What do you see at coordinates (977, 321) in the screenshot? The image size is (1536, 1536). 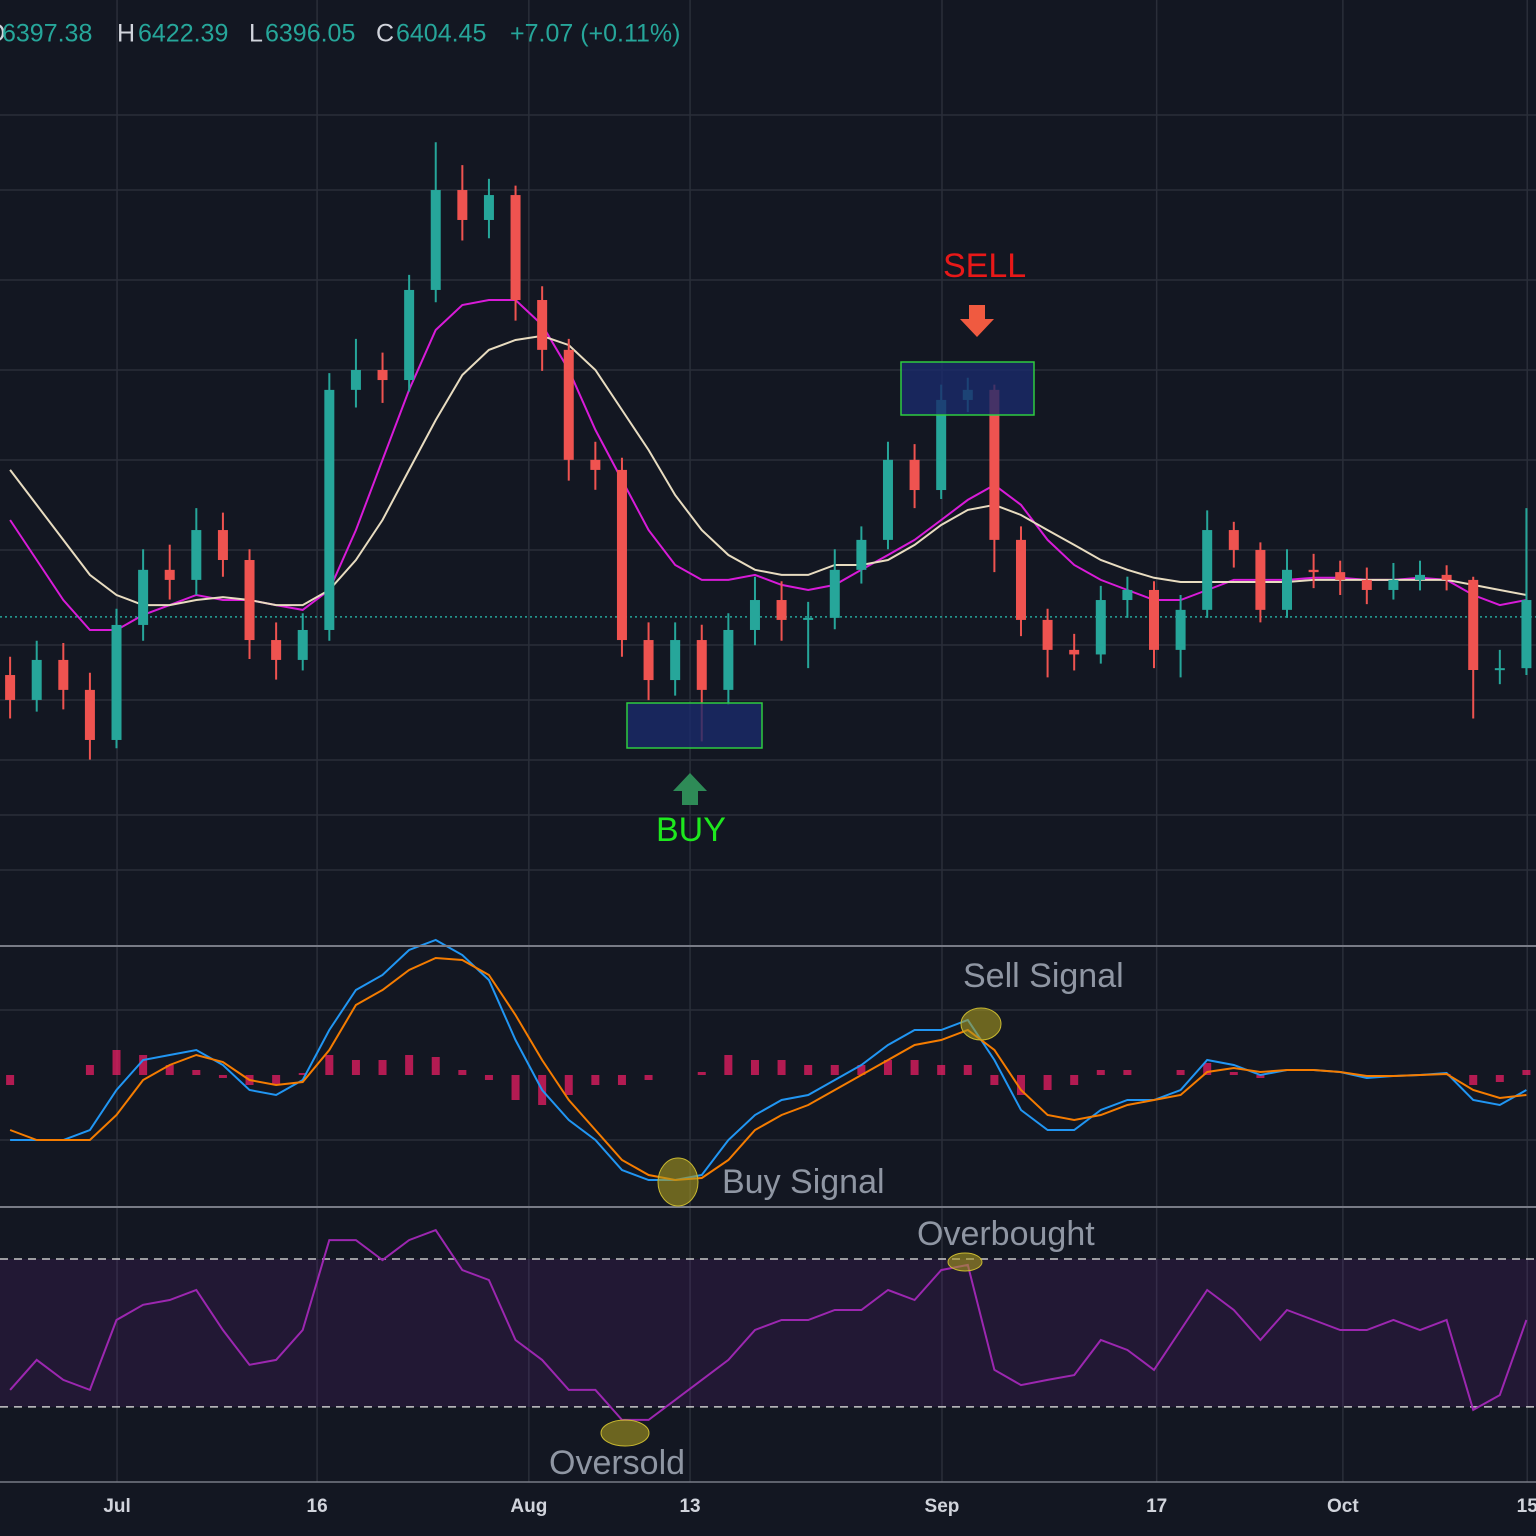 I see `sell-arrow` at bounding box center [977, 321].